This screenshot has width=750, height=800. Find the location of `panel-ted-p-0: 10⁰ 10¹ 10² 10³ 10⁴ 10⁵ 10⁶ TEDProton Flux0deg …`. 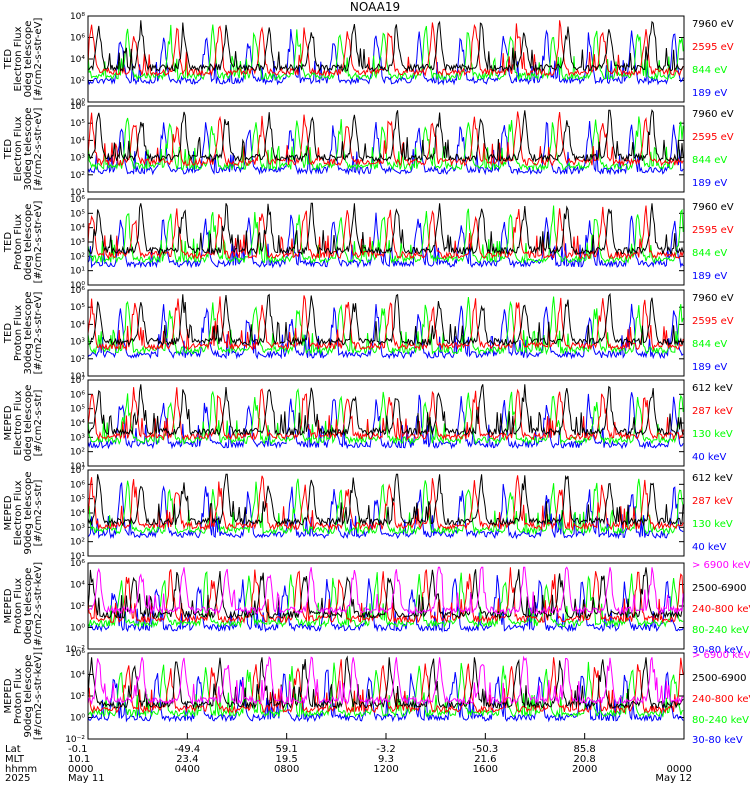

panel-ted-p-0: 10⁰ 10¹ 10² 10³ 10⁴ 10⁵ 10⁶ TEDProton Flux0deg … is located at coordinates (368, 243).